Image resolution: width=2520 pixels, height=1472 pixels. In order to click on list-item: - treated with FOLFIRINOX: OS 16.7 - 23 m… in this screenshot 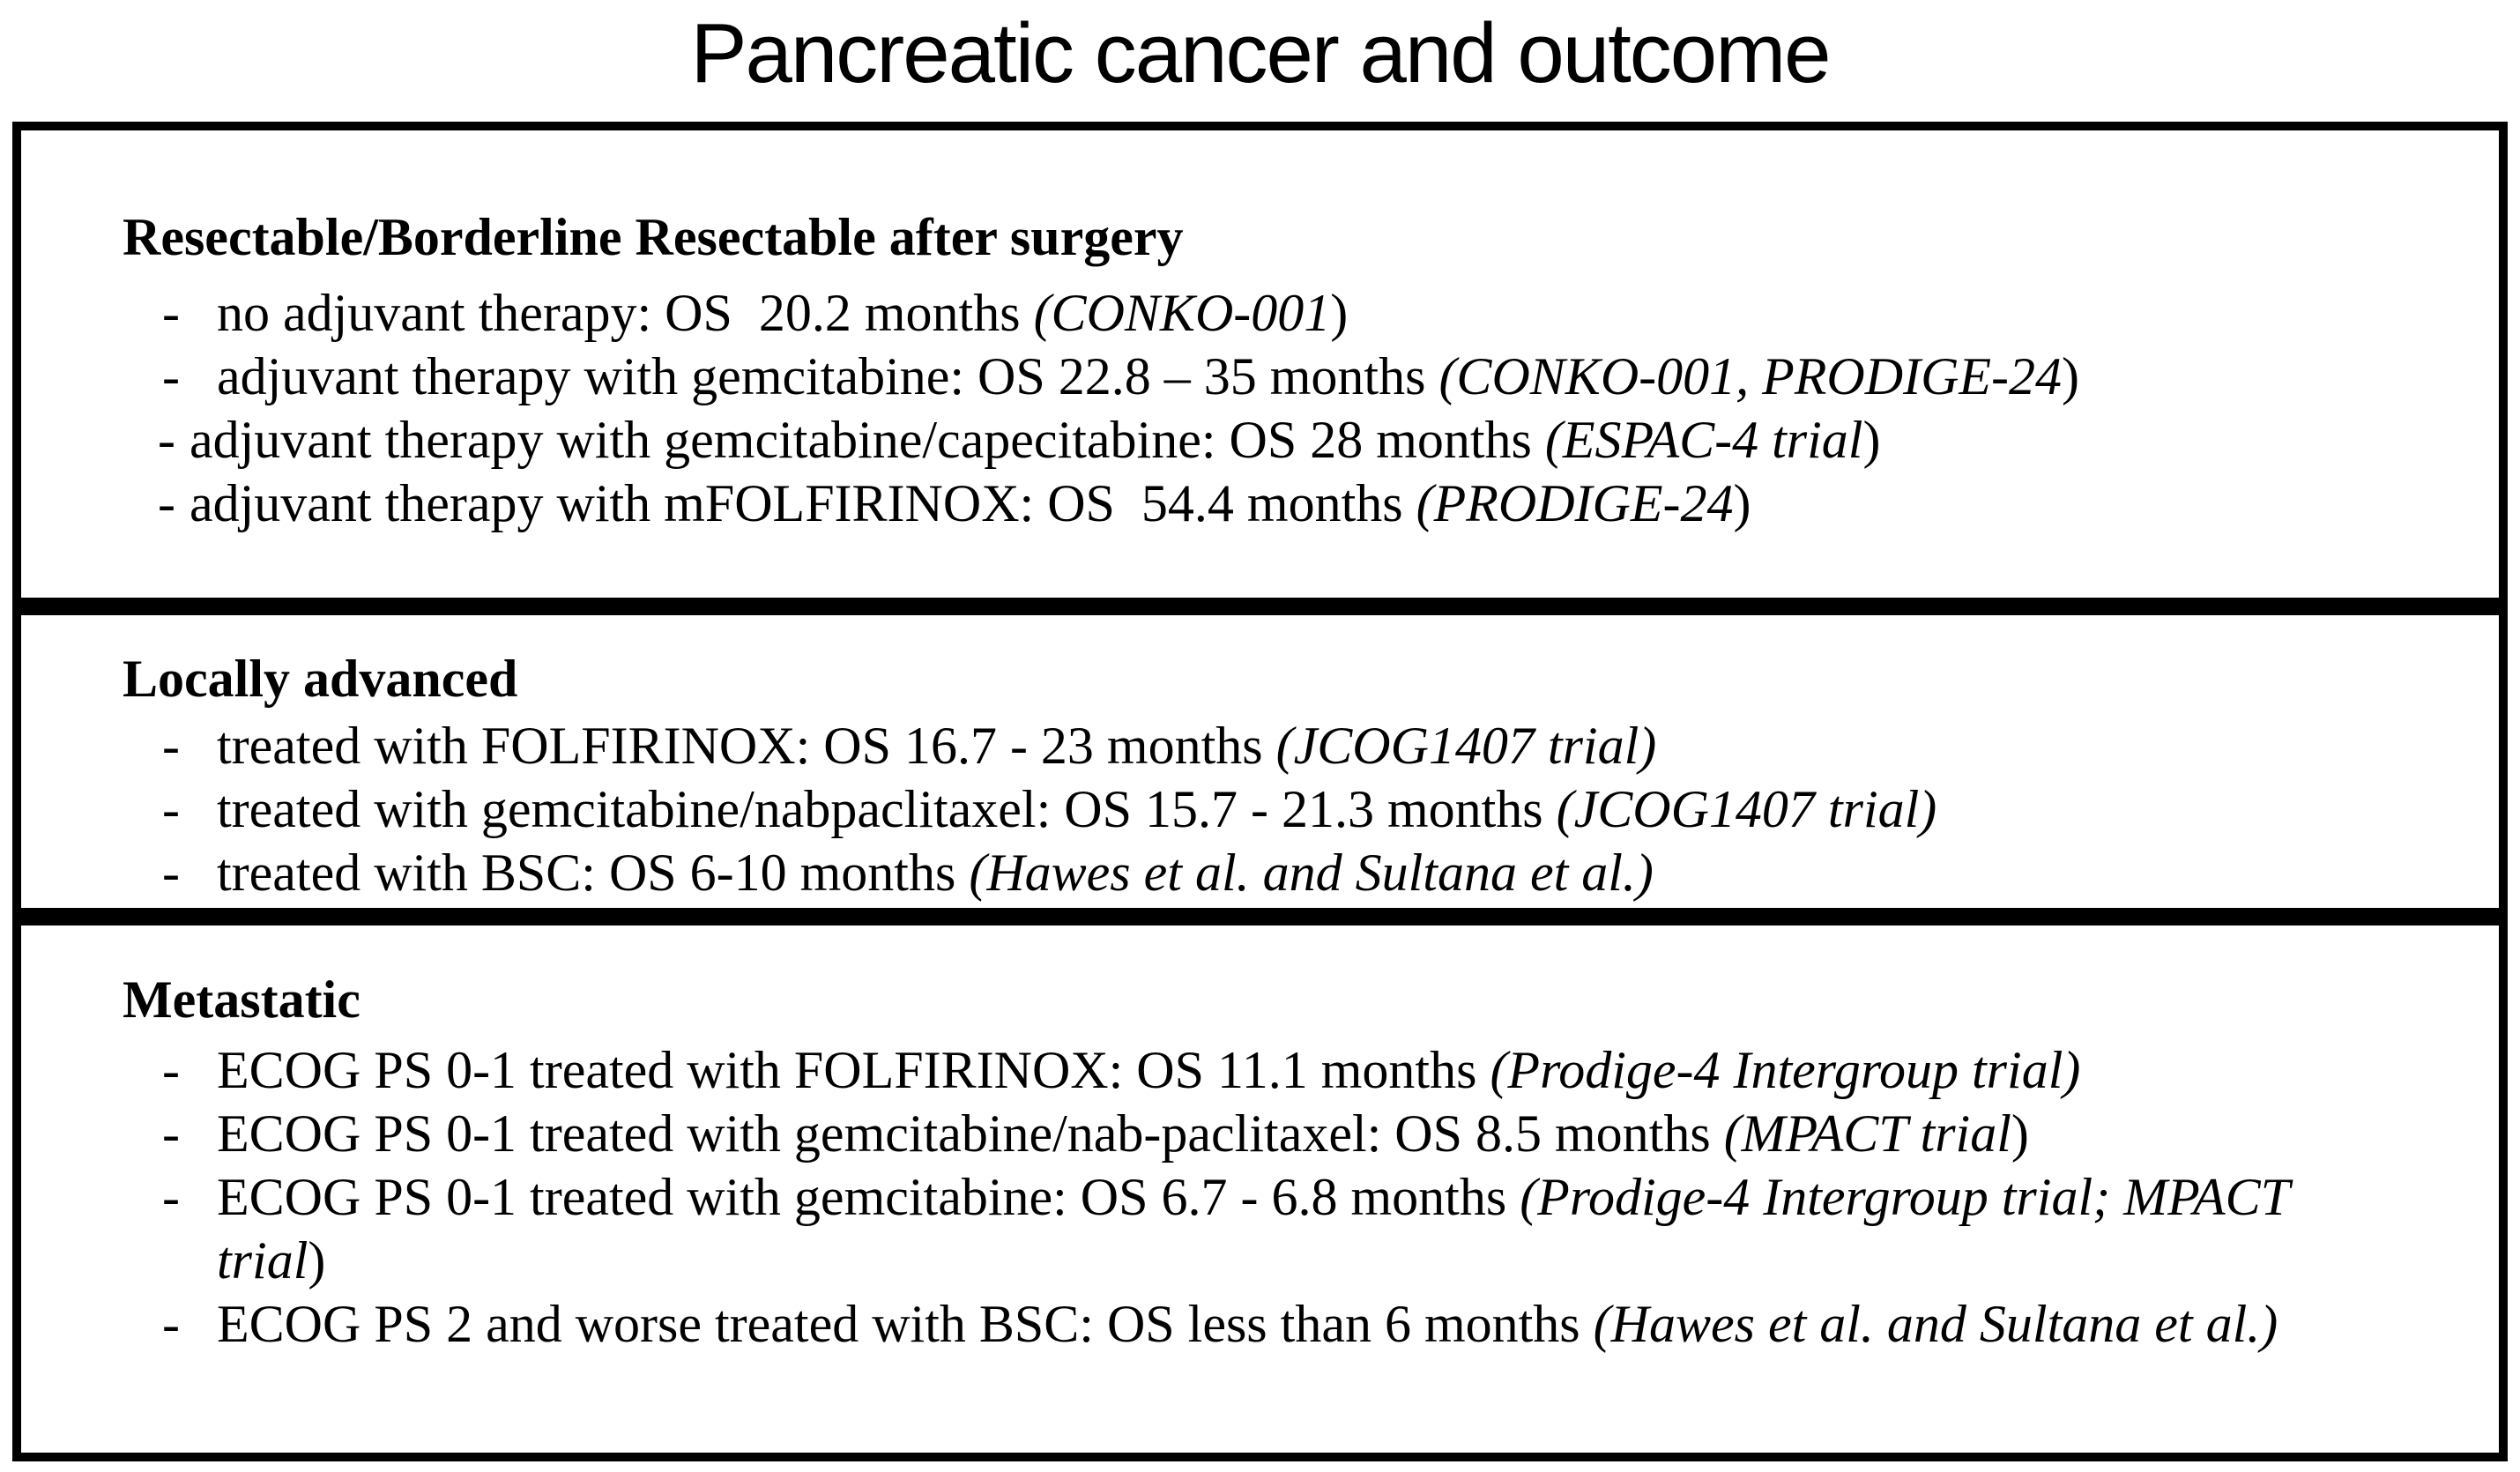, I will do `click(1317, 745)`.